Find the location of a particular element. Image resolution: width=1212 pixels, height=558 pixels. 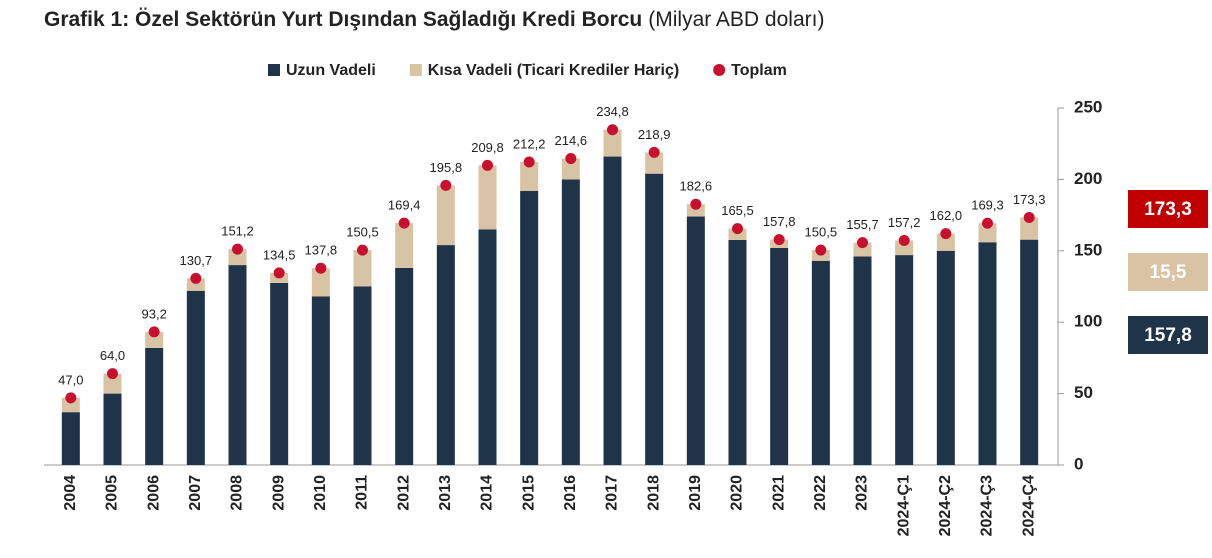

data-label: 165,5 is located at coordinates (737, 210).